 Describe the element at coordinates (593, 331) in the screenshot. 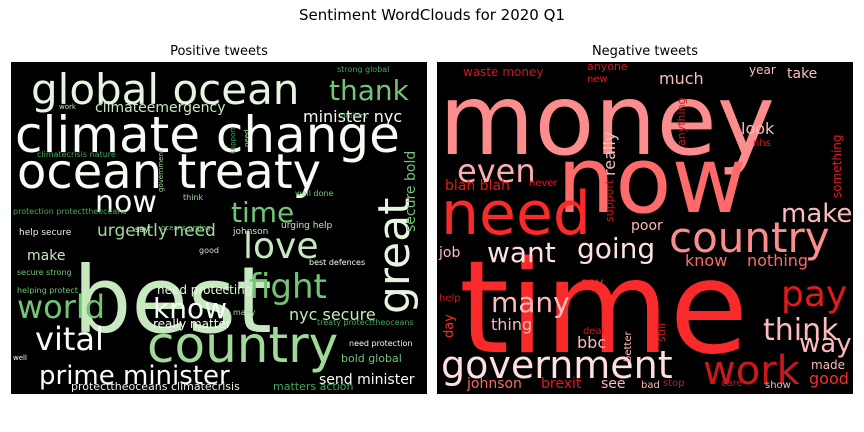

I see `negative-word-deal: deal` at that location.